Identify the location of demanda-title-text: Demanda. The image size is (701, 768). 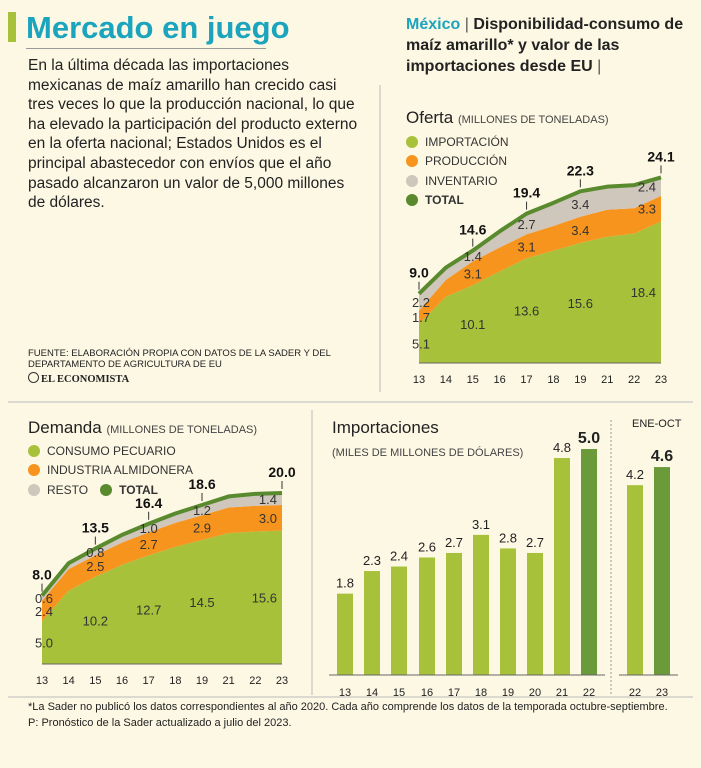
(65, 427).